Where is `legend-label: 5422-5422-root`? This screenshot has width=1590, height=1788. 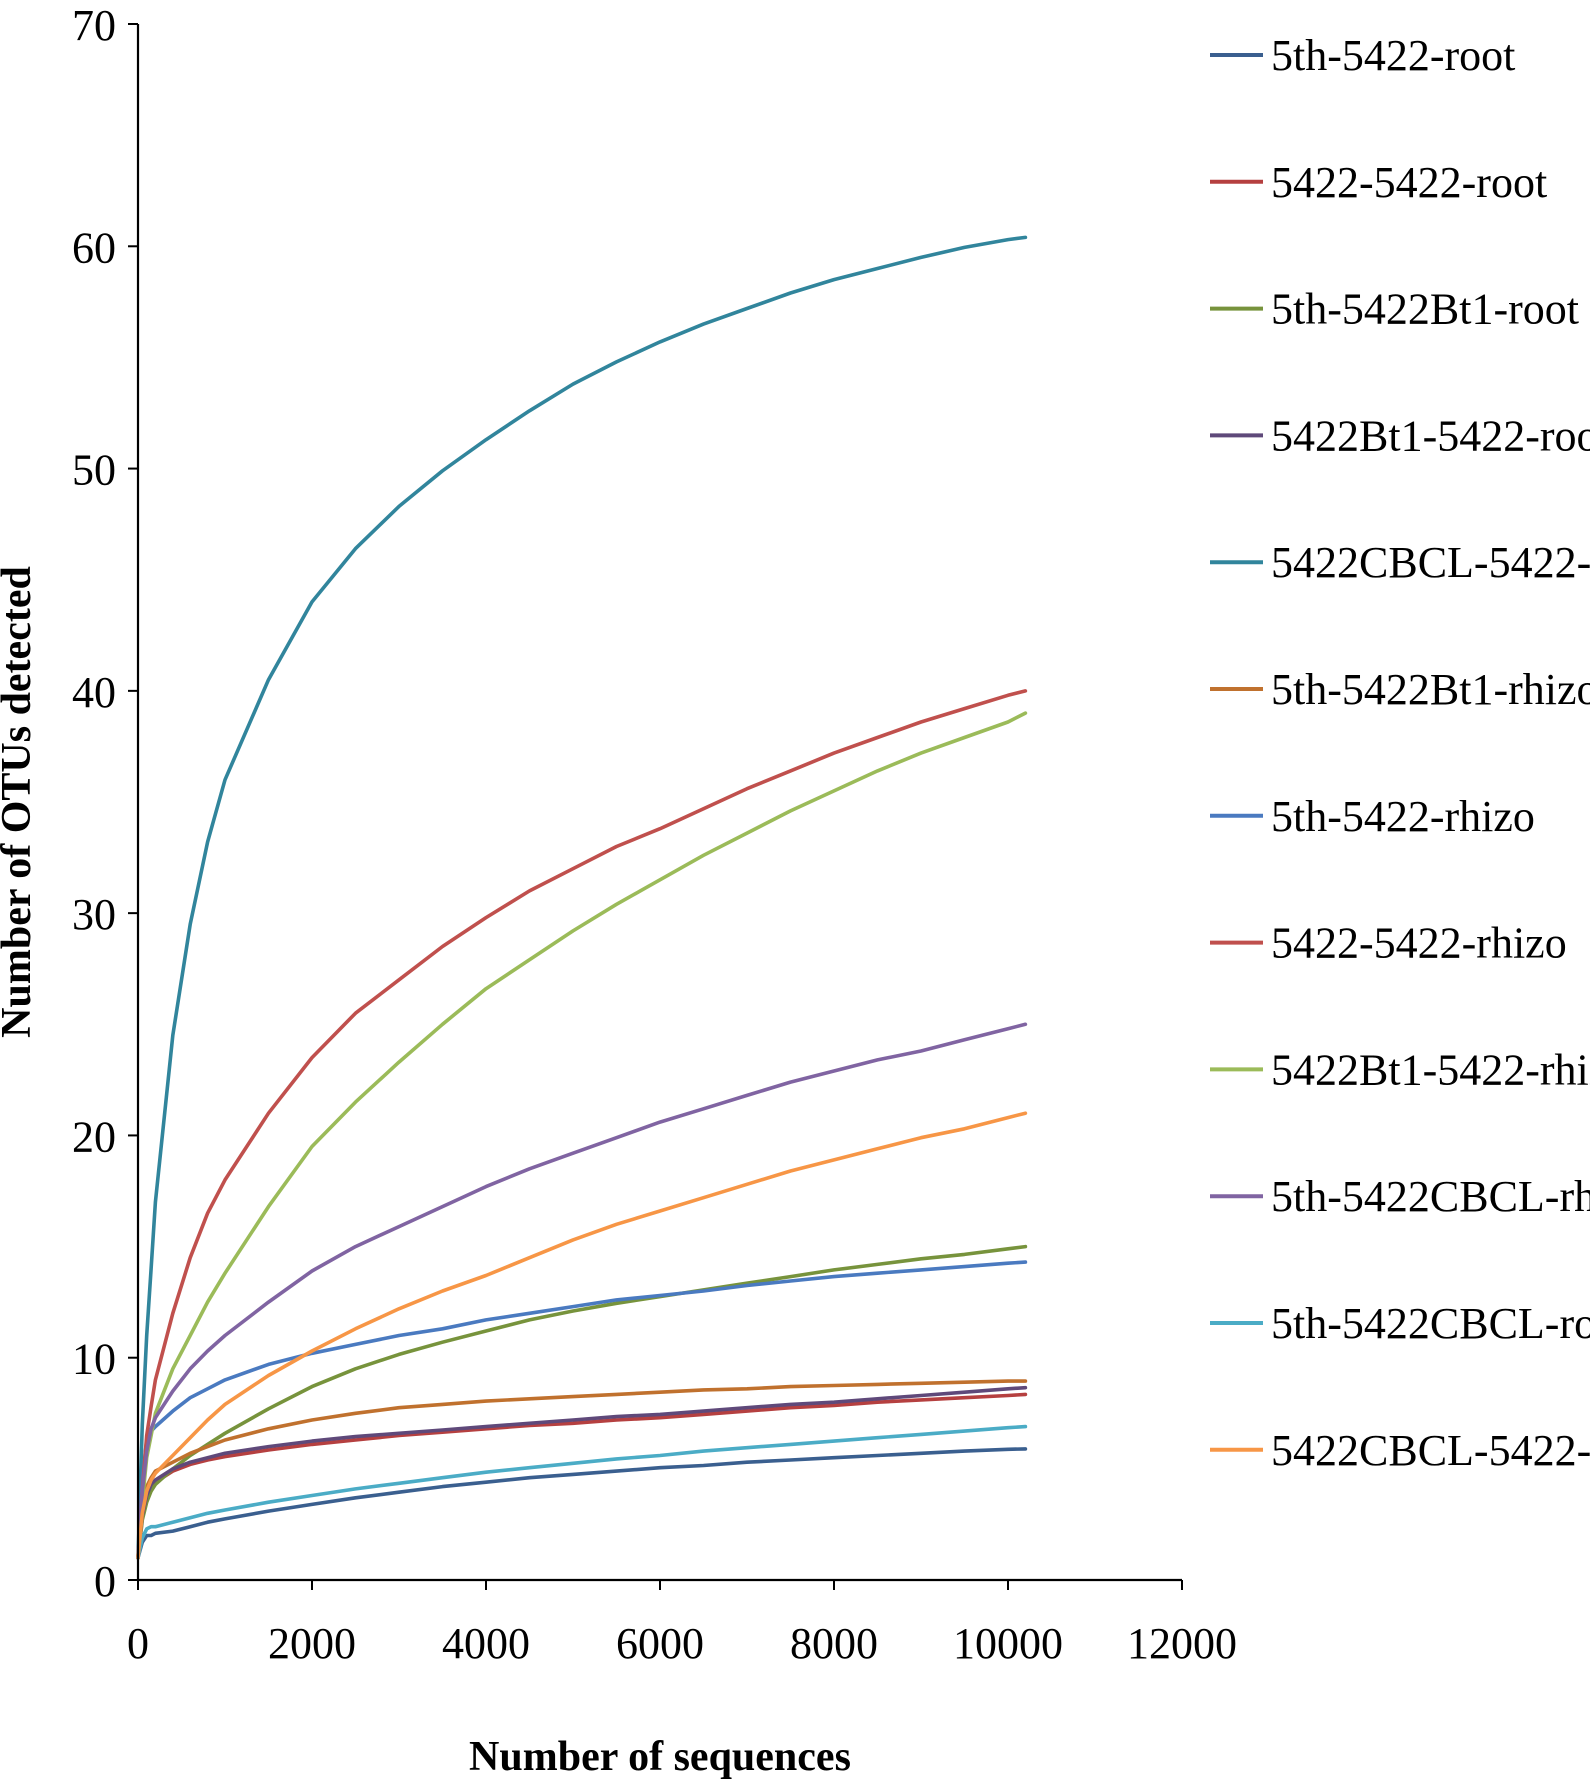
legend-label: 5422-5422-root is located at coordinates (1409, 182).